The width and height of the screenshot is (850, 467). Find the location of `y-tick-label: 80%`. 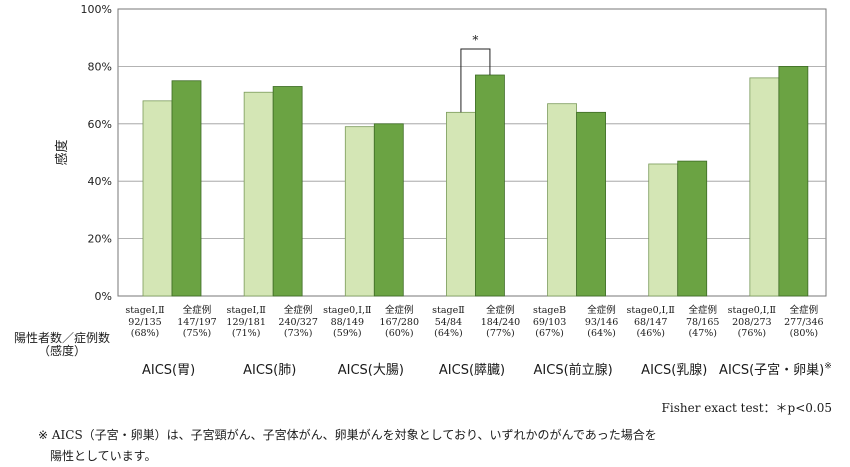

y-tick-label: 80% is located at coordinates (100, 66).